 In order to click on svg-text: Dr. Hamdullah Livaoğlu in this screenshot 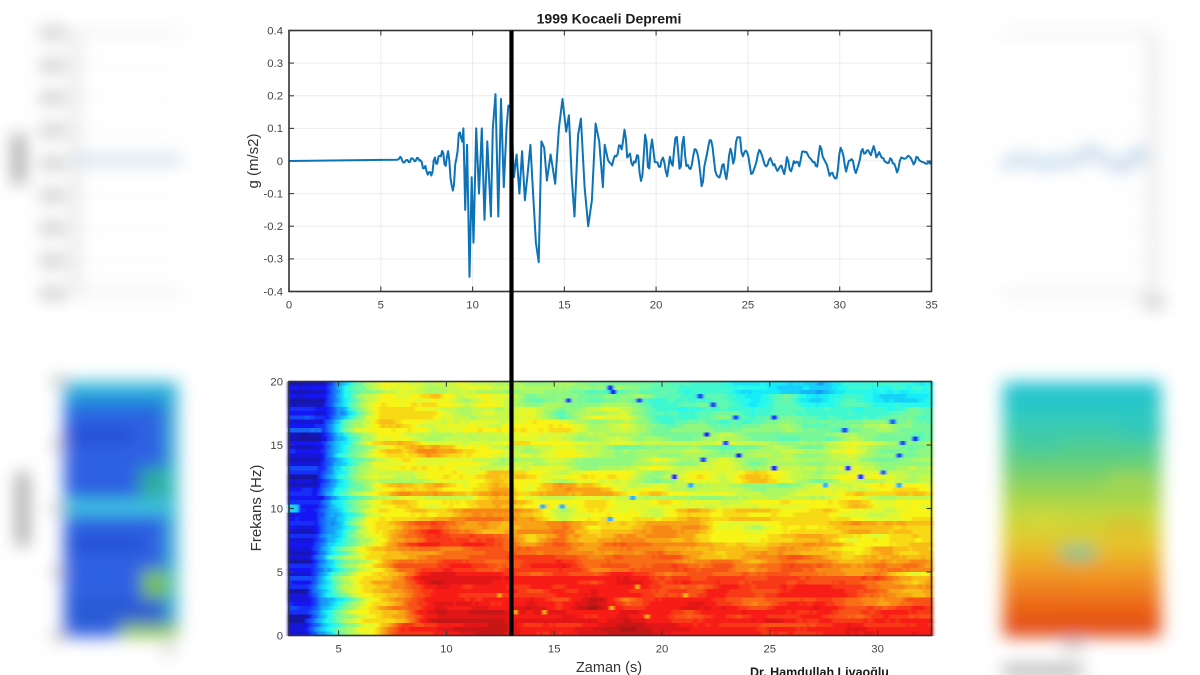, I will do `click(819, 670)`.